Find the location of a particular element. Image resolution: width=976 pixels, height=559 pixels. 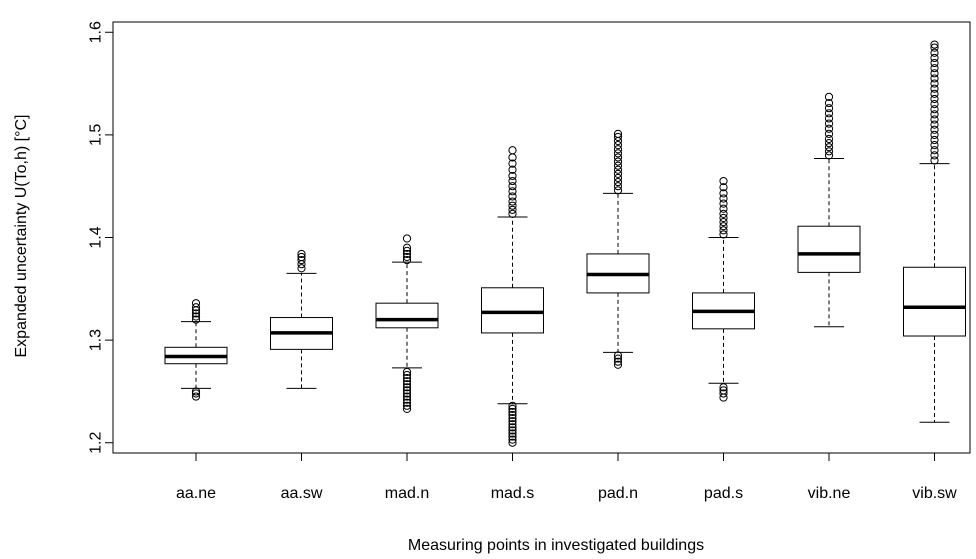

x-tick-label: aa.sw is located at coordinates (302, 493).